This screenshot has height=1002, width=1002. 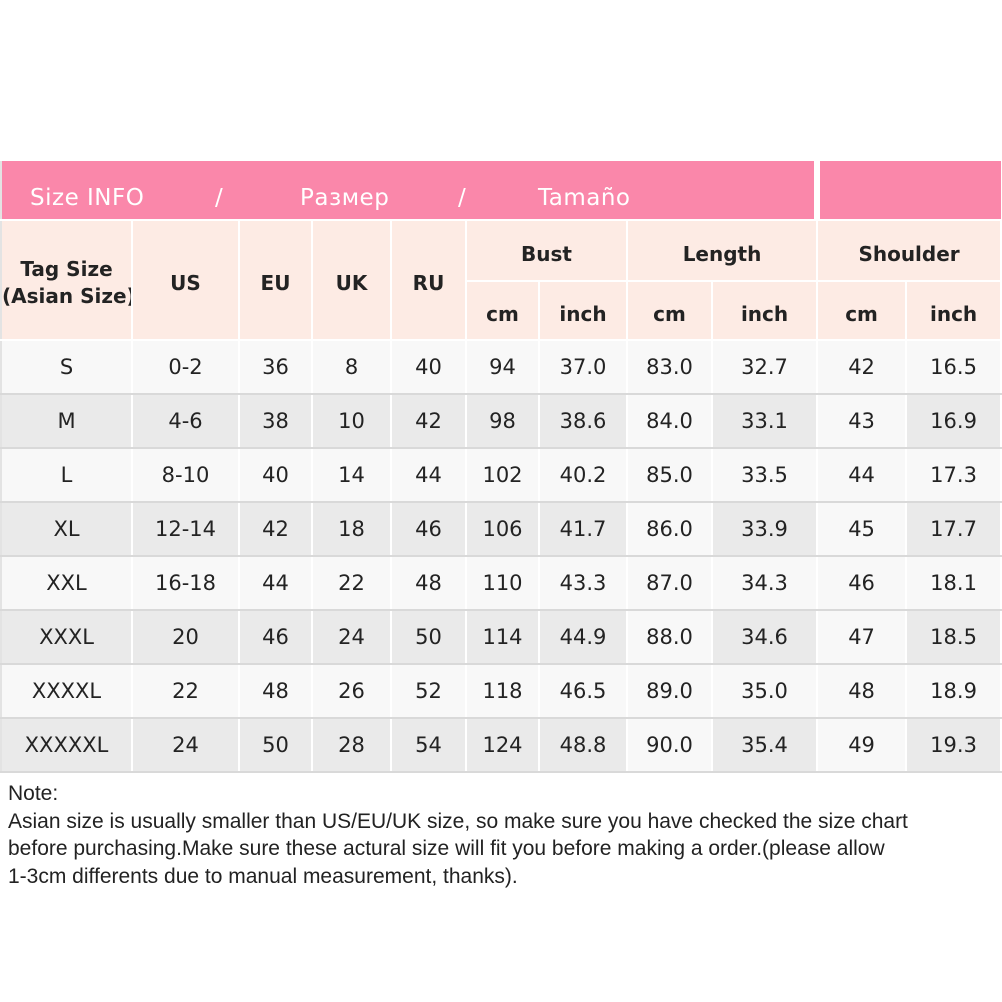 I want to click on header-uk: UK, so click(x=352, y=280).